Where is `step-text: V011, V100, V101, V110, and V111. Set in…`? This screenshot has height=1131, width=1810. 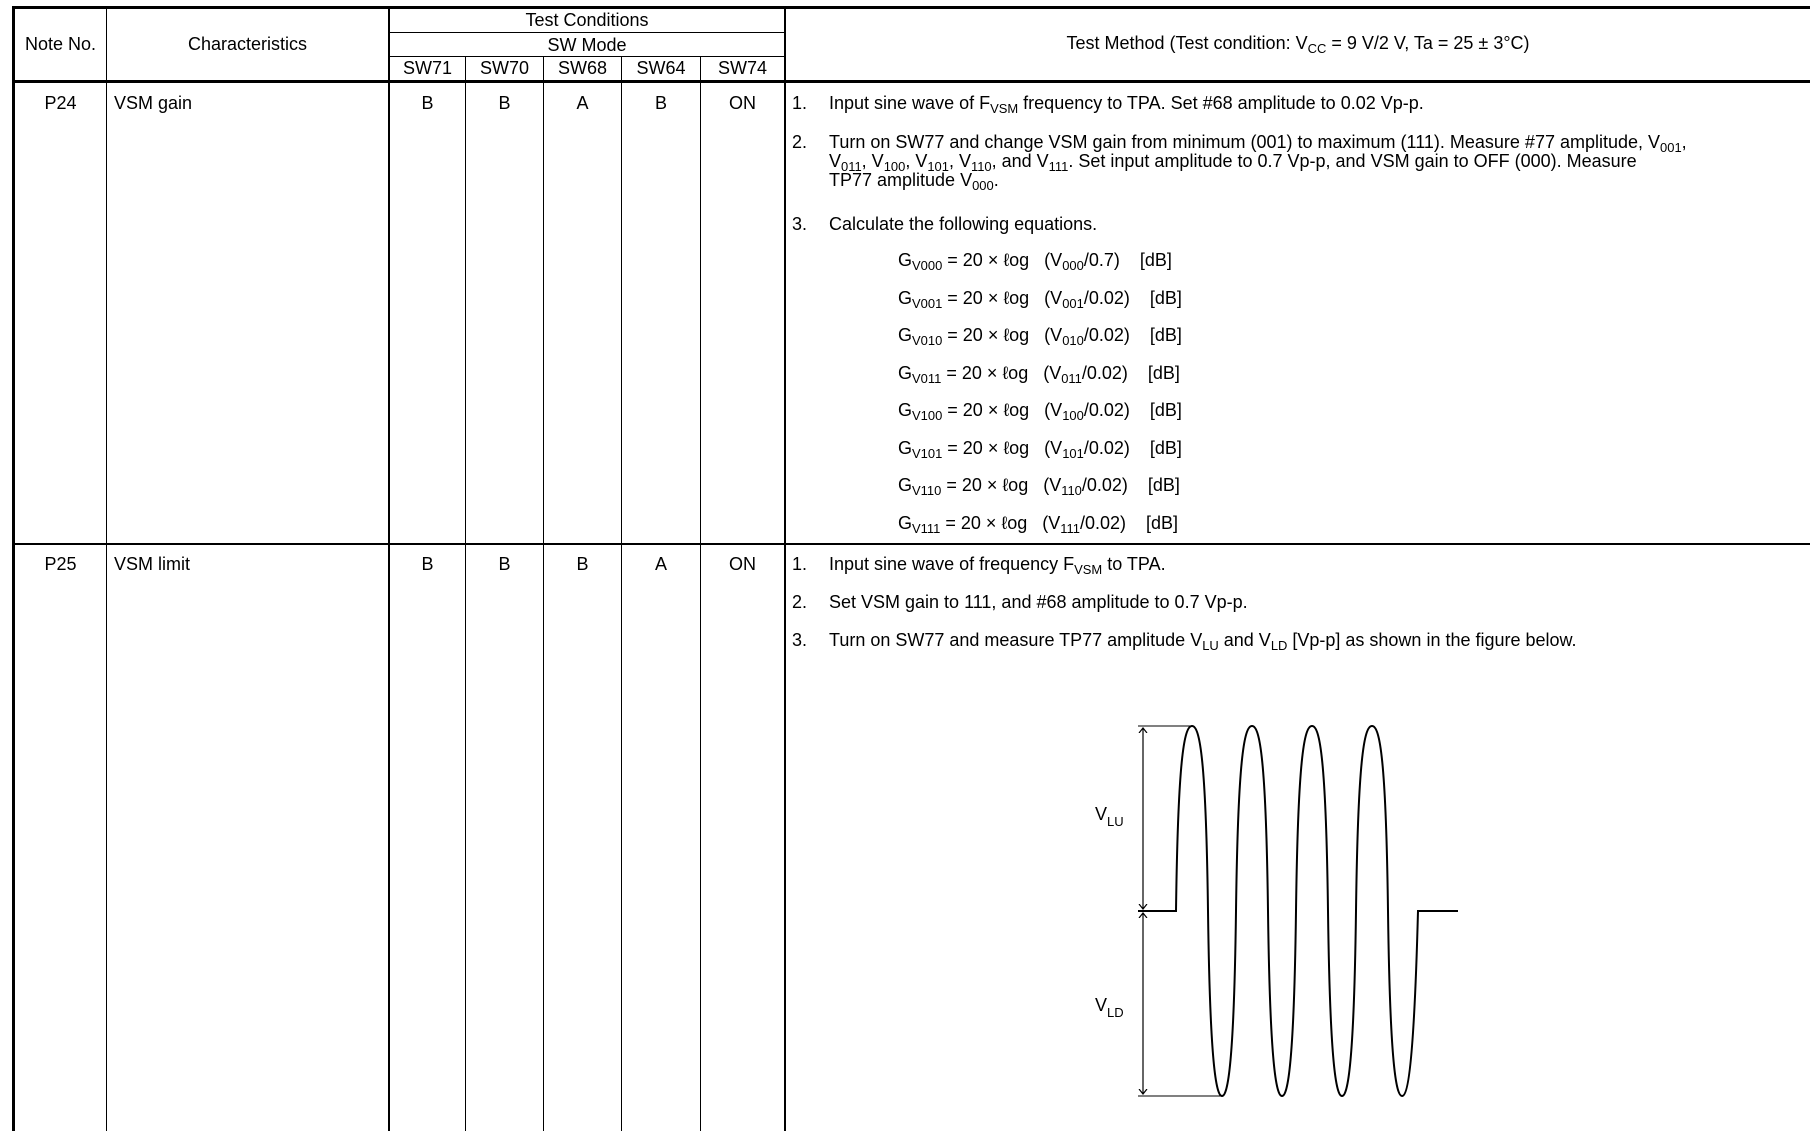 step-text: V011, V100, V101, V110, and V111. Set in… is located at coordinates (1233, 162).